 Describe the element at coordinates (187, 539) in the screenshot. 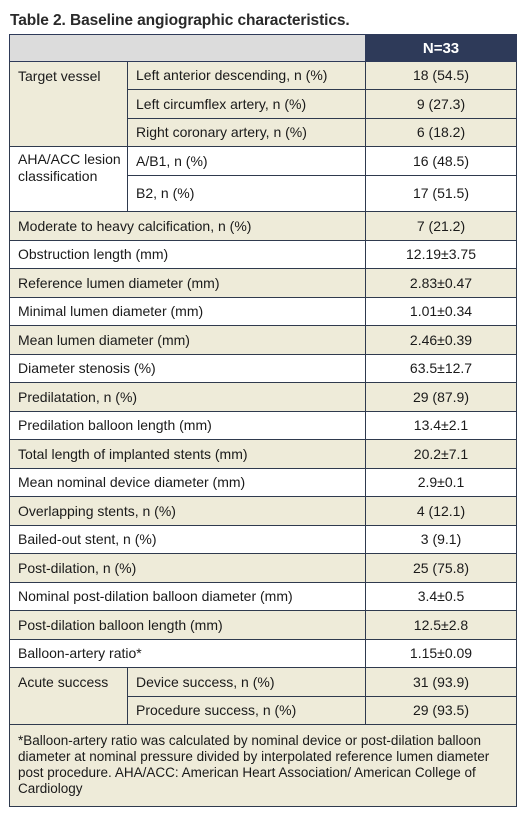

I see `row-label: Bailed-out stent, n (%)` at that location.